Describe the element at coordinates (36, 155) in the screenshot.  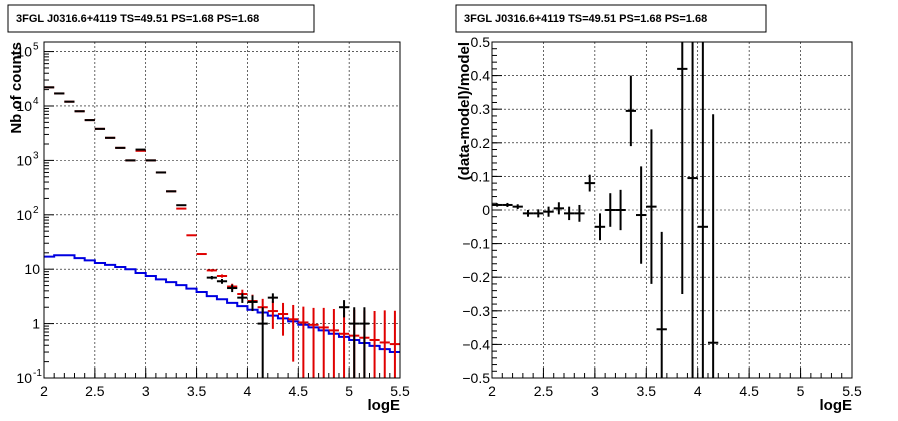
I see `left-y-tick-exponent: 3` at that location.